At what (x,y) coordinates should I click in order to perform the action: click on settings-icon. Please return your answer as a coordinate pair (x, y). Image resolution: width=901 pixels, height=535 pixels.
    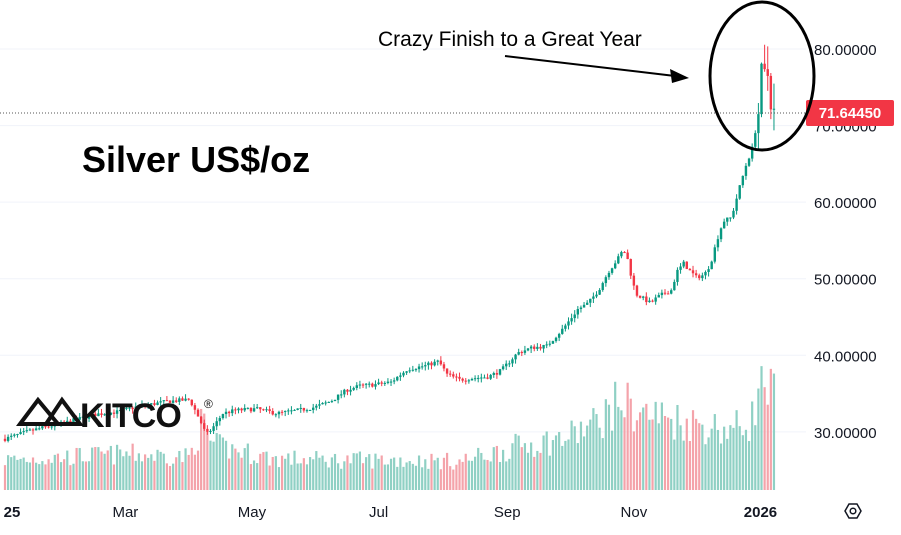
    Looking at the image, I should click on (853, 511).